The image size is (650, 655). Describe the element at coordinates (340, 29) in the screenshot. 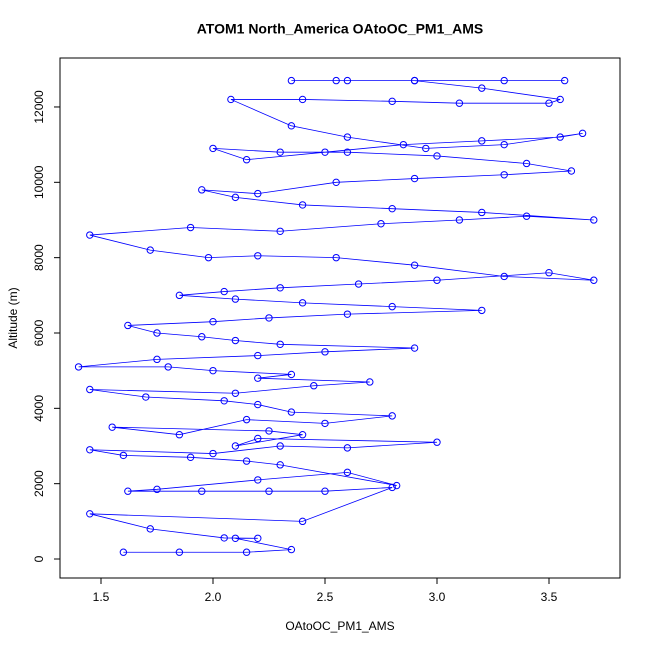

I see `chart-title: ATOM1 North_America OAtoOC_PM1_AMS` at that location.